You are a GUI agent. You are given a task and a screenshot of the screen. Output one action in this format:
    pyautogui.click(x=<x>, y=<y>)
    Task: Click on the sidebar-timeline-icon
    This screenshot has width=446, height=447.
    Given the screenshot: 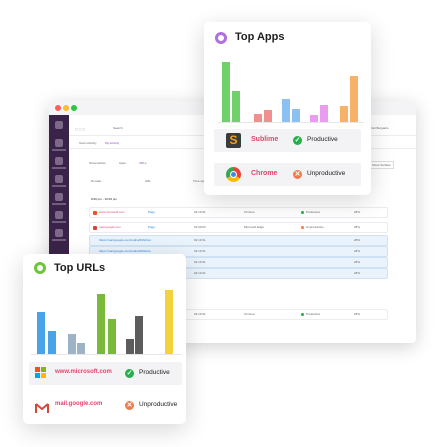 What is the action you would take?
    pyautogui.click(x=59, y=161)
    